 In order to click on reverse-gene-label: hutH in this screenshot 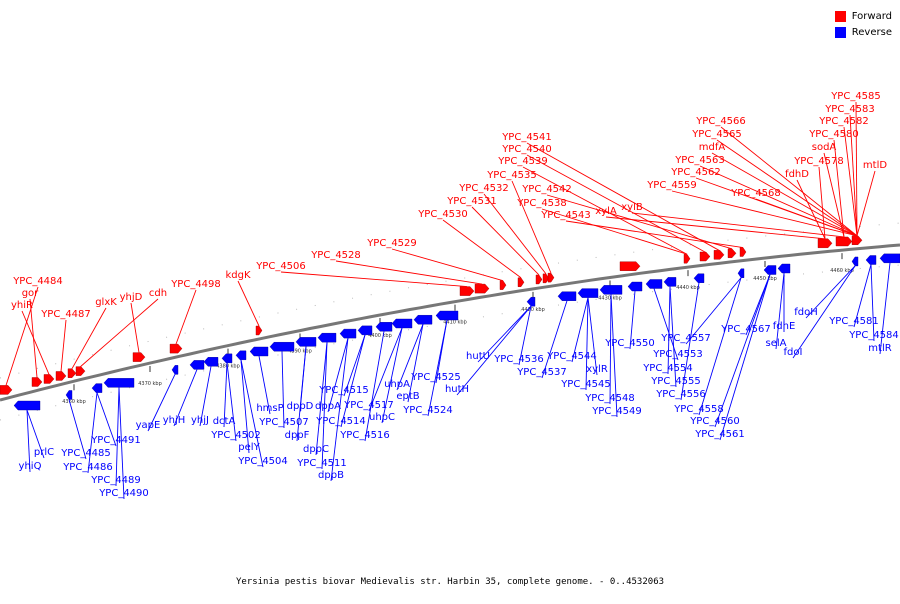, I will do `click(457, 389)`.